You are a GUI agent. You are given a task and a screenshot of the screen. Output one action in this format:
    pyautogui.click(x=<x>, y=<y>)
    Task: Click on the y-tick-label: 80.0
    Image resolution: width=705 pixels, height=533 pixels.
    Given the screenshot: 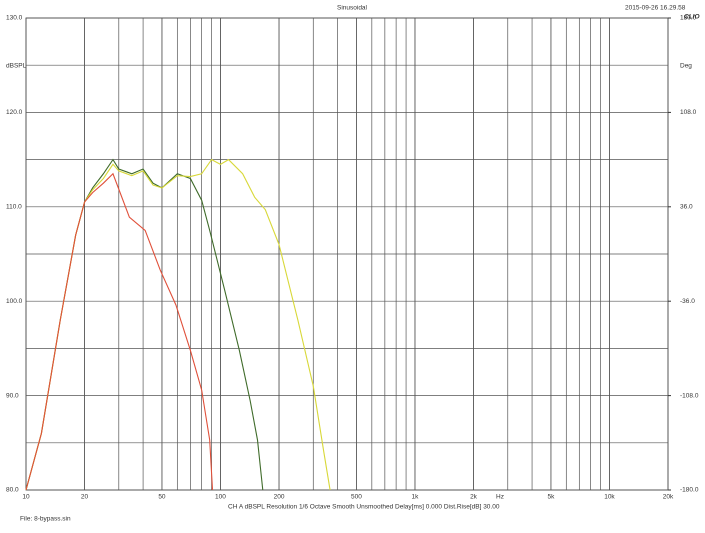 What is the action you would take?
    pyautogui.click(x=12, y=490)
    